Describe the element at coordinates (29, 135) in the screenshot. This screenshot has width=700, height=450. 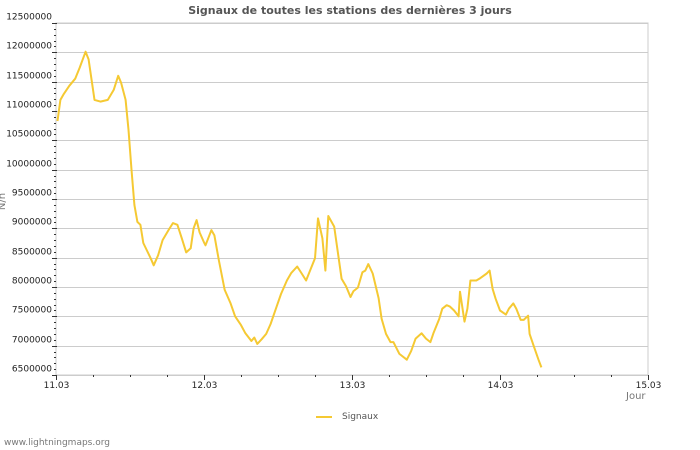
I see `y-tick-label: 10500000` at that location.